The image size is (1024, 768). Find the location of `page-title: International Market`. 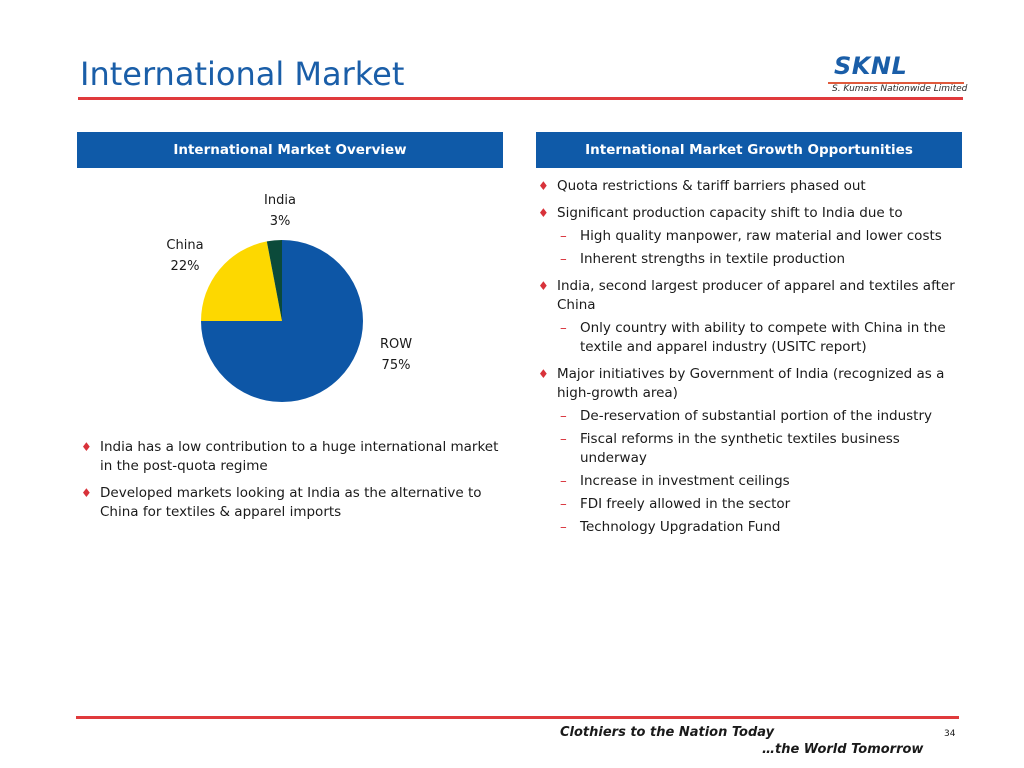

page-title: International Market is located at coordinates (242, 74).